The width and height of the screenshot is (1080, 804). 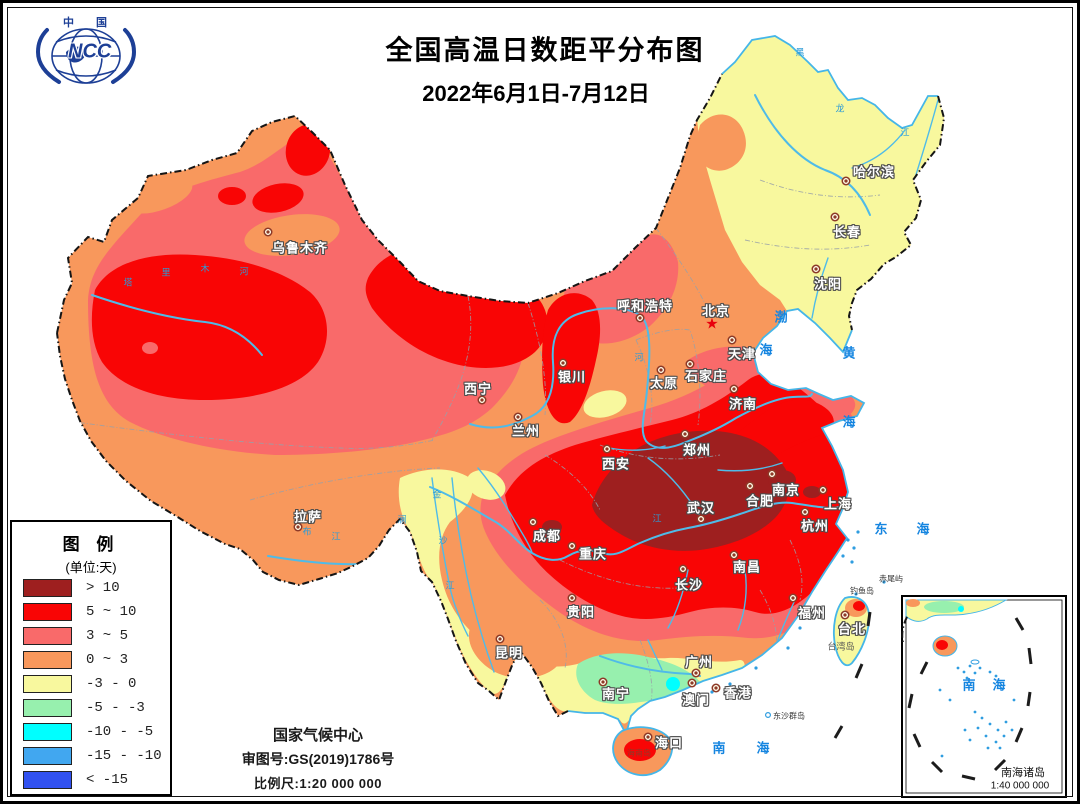 I want to click on city-label: 南京, so click(x=786, y=490).